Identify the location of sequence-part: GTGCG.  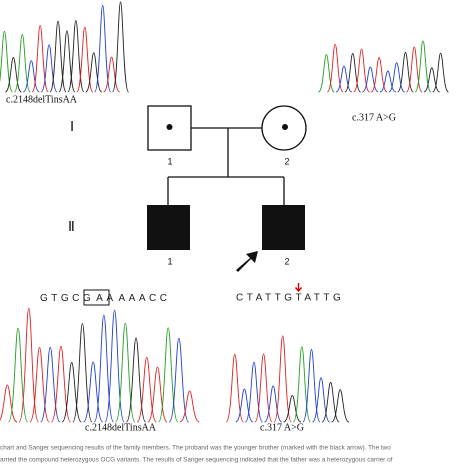
(67, 298).